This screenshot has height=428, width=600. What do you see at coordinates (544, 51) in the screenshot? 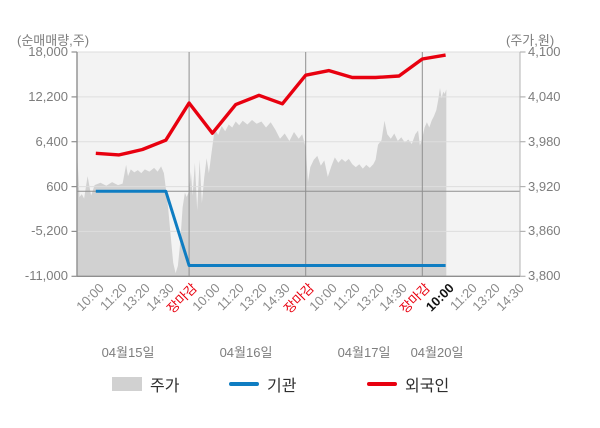
I see `right-axis-tick-label: 4,100` at bounding box center [544, 51].